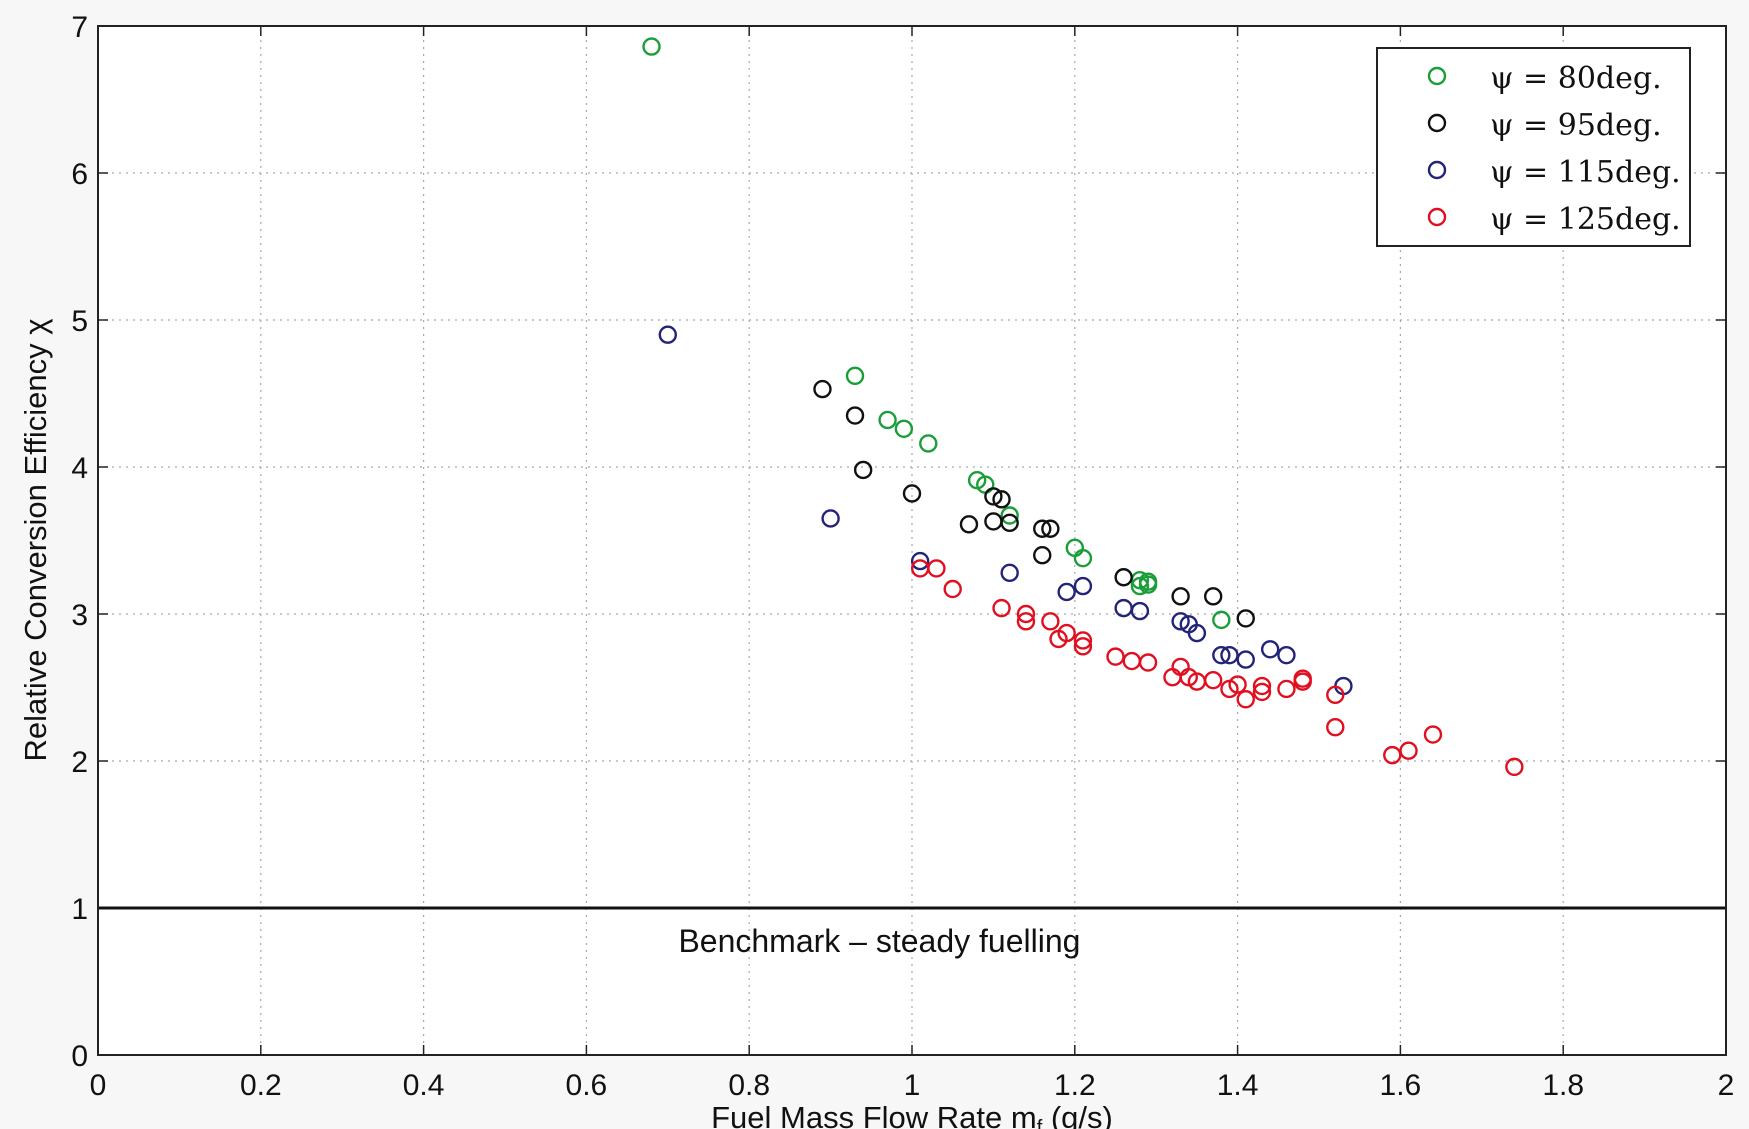 The image size is (1749, 1129). I want to click on x-tick-label: 1.8, so click(1563, 1085).